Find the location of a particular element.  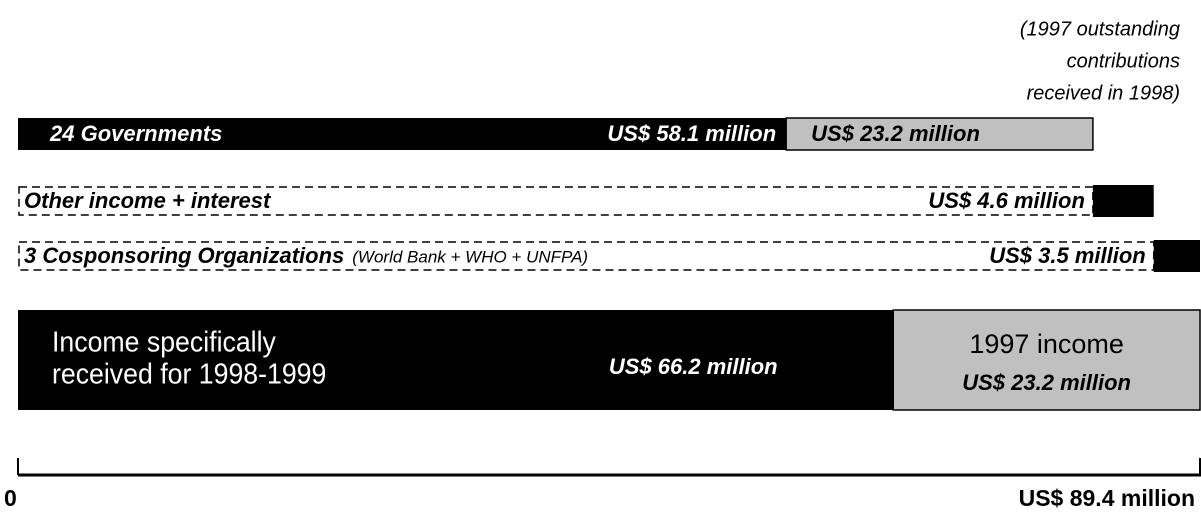

annotation: (1997 outstanding is located at coordinates (1100, 29).